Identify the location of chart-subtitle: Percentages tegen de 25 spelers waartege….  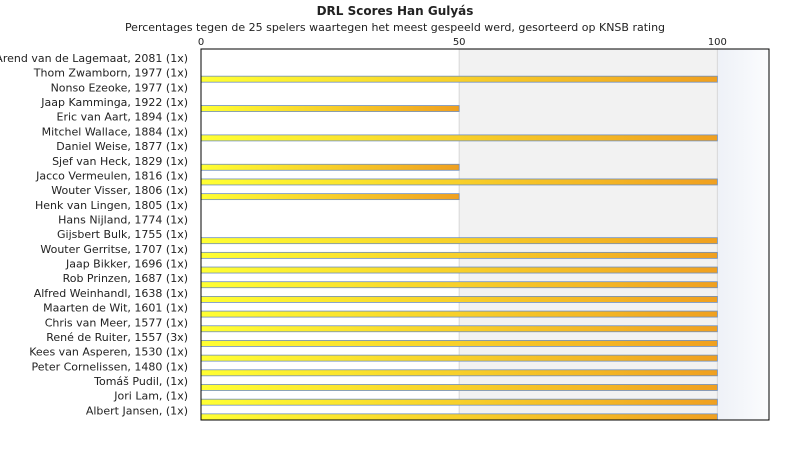
(395, 27).